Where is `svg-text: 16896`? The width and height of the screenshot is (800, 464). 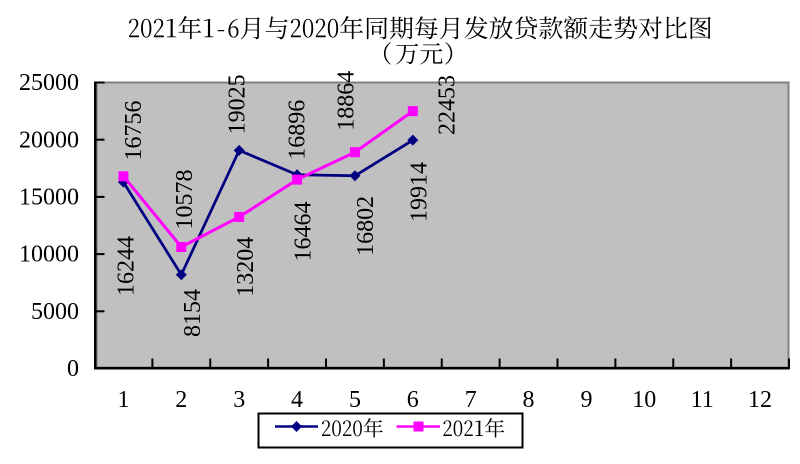 svg-text: 16896 is located at coordinates (297, 130).